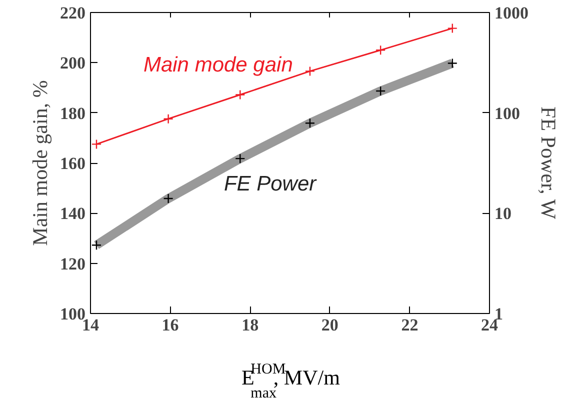 This screenshot has width=568, height=401. What do you see at coordinates (73, 113) in the screenshot?
I see `y-tick-label: 180` at bounding box center [73, 113].